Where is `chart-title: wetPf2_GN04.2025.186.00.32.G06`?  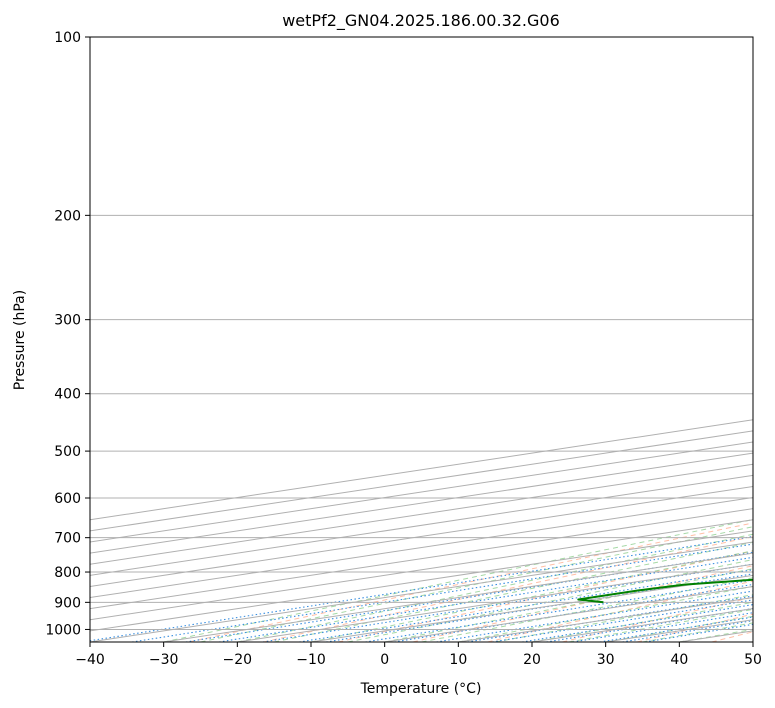 chart-title: wetPf2_GN04.2025.186.00.32.G06 is located at coordinates (421, 21).